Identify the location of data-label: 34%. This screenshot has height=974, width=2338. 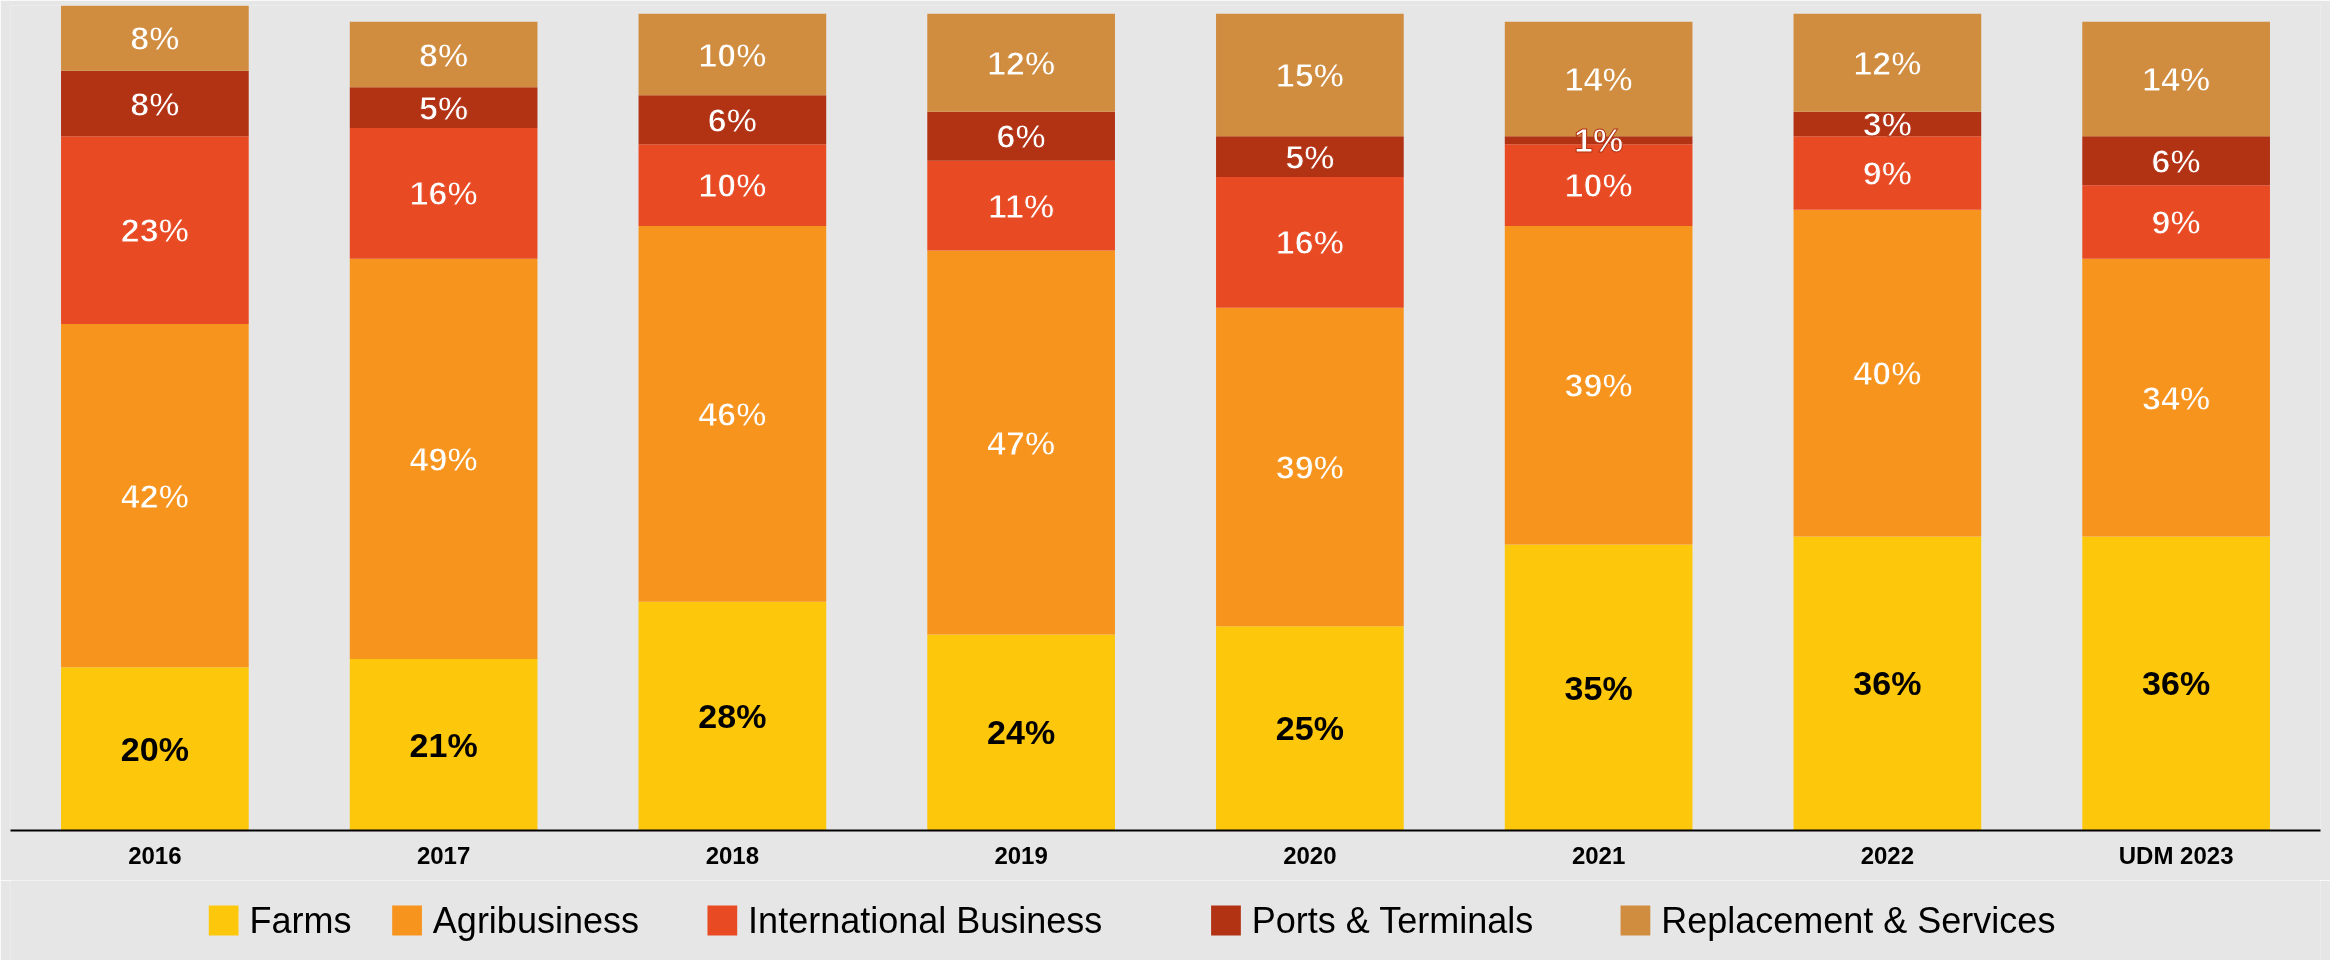
(2176, 397).